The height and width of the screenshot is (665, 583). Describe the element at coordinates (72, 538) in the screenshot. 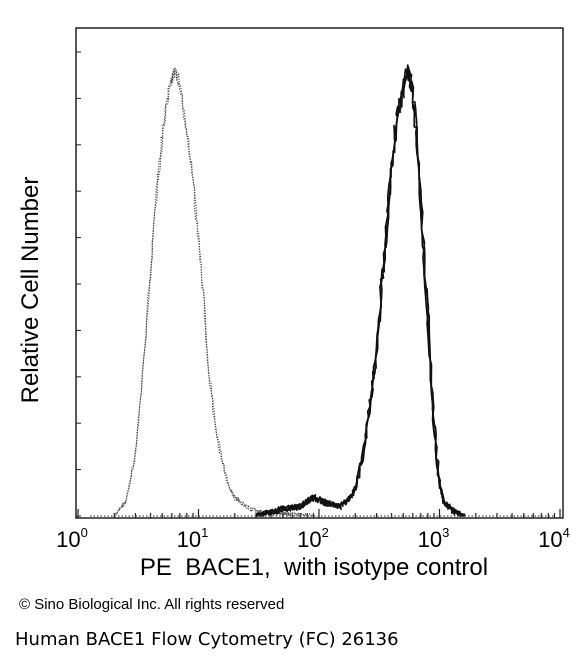

I see `x-tick-label: 10⁰` at that location.